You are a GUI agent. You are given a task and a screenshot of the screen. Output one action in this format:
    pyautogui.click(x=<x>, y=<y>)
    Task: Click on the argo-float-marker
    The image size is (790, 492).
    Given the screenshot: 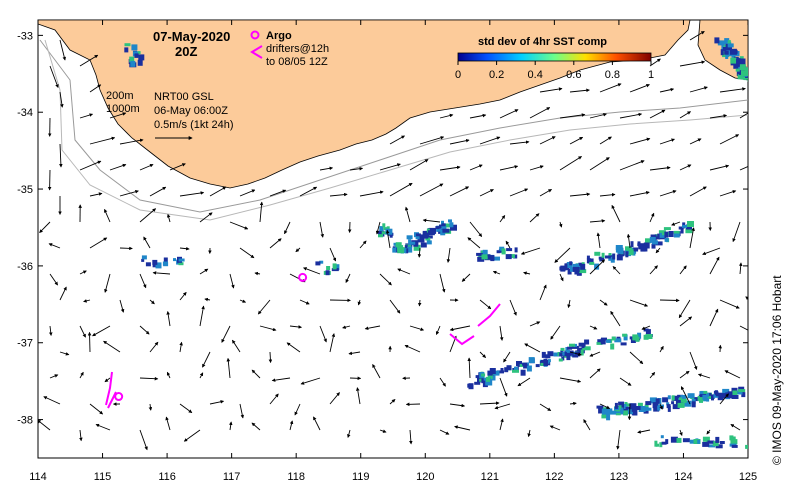 What is the action you would take?
    pyautogui.click(x=119, y=397)
    